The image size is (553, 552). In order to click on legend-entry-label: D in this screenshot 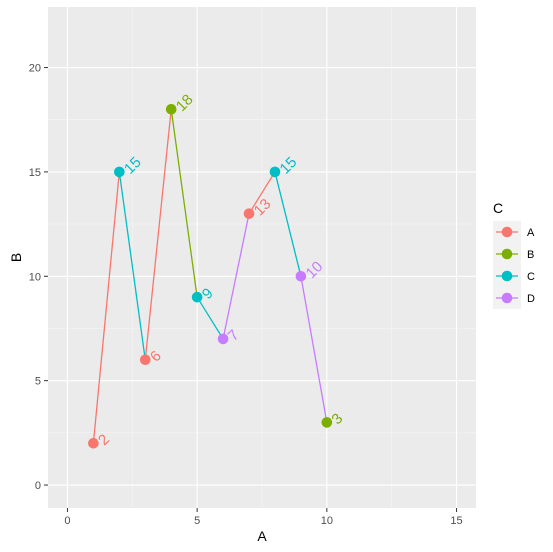, I will do `click(531, 299)`.